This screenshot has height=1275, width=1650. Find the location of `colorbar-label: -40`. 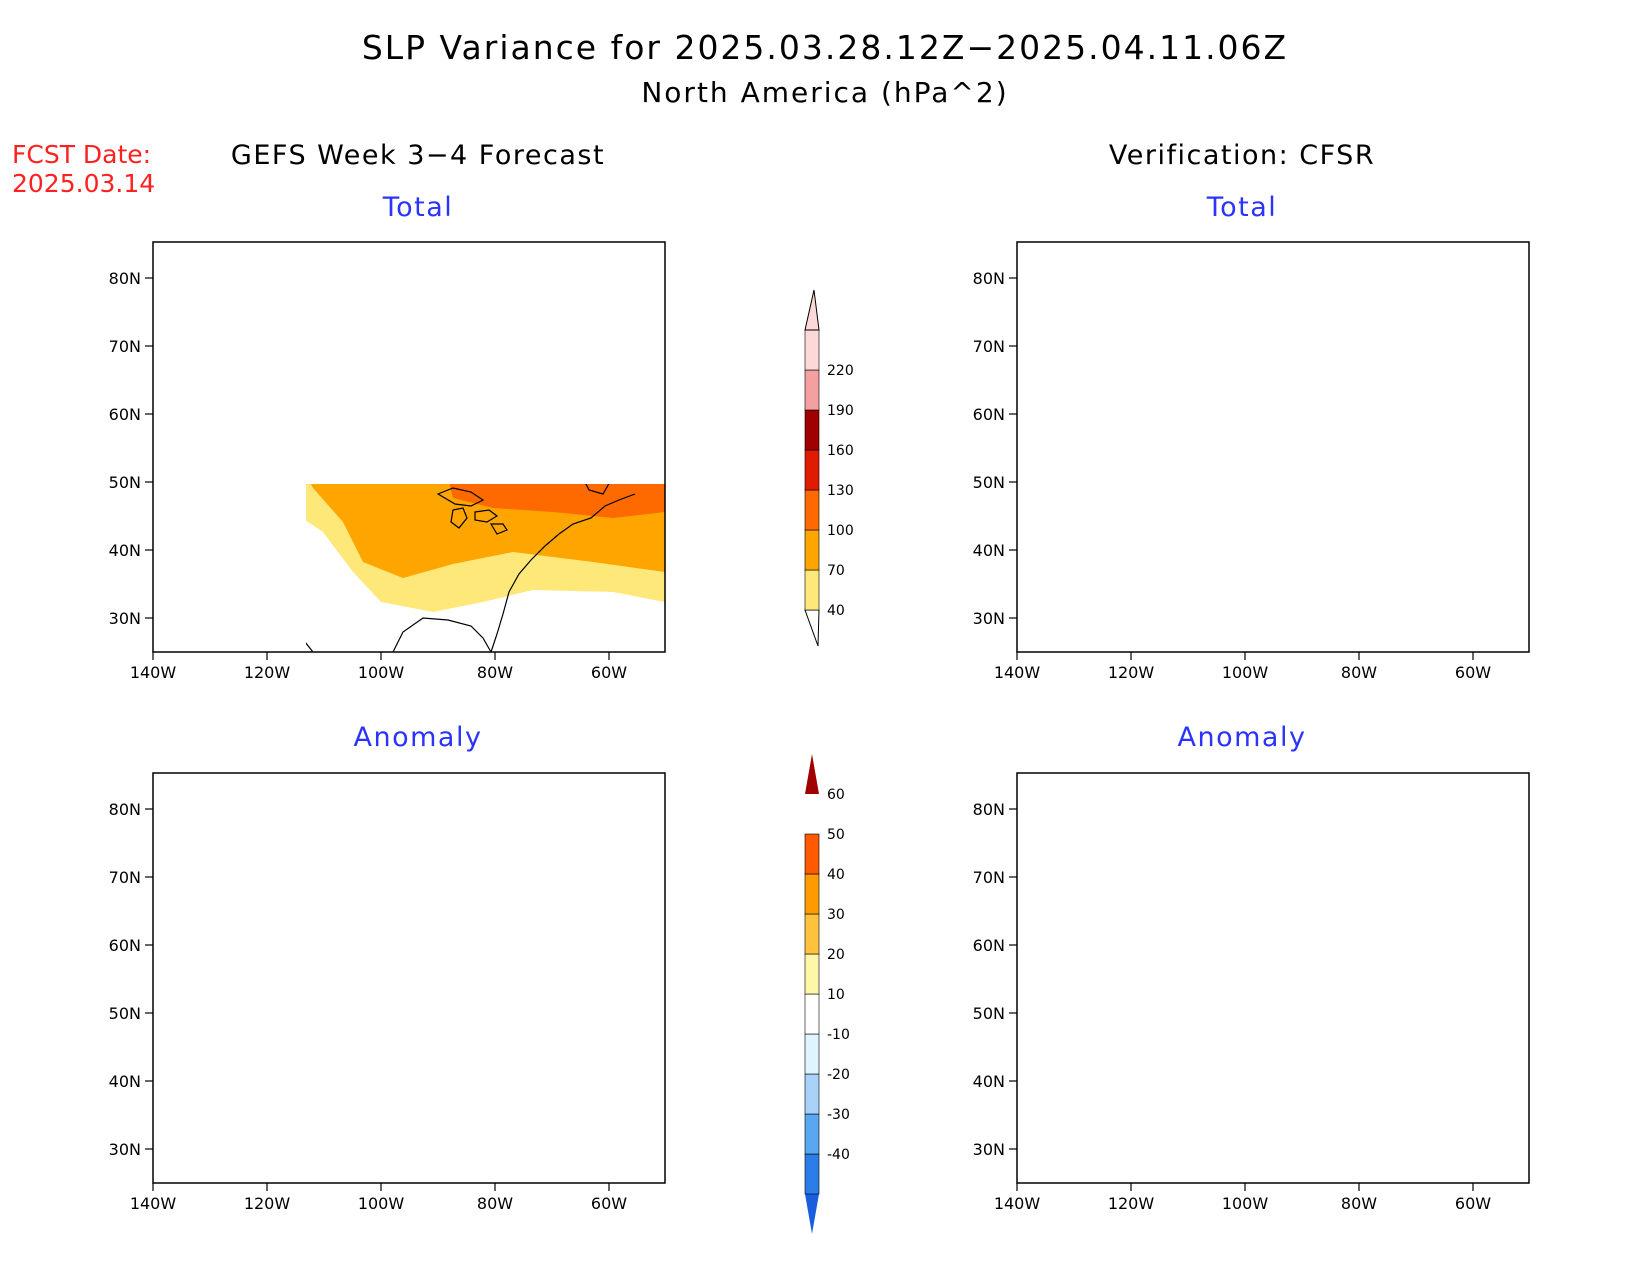

colorbar-label: -40 is located at coordinates (838, 1155).